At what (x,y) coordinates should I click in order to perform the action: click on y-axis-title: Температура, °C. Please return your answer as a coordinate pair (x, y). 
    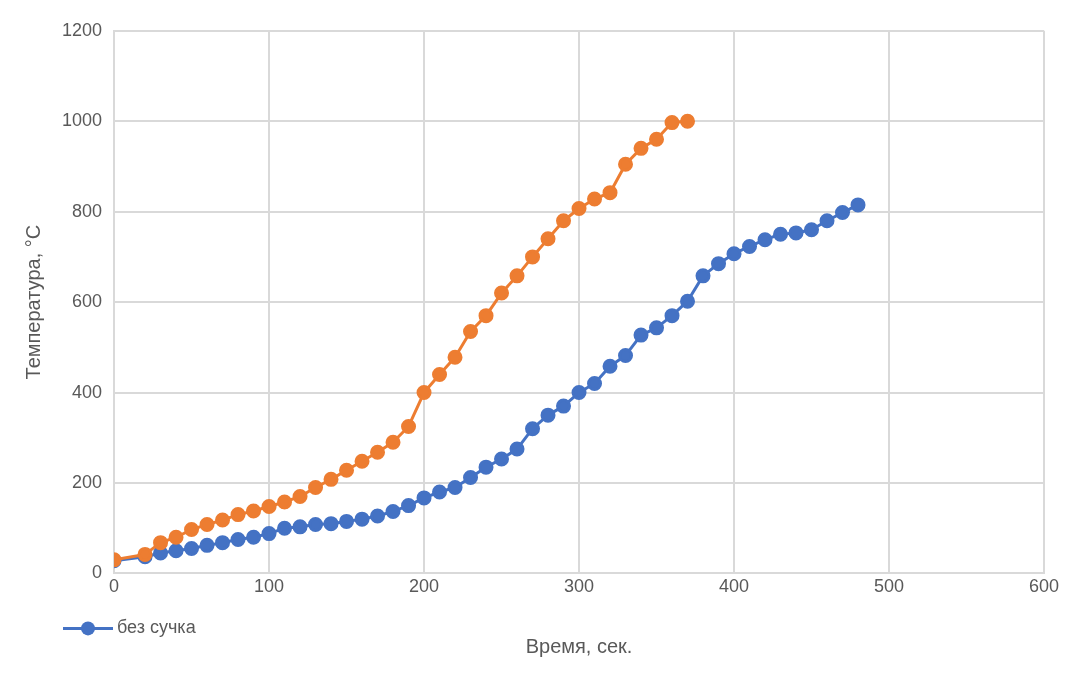
    Looking at the image, I should click on (32, 302).